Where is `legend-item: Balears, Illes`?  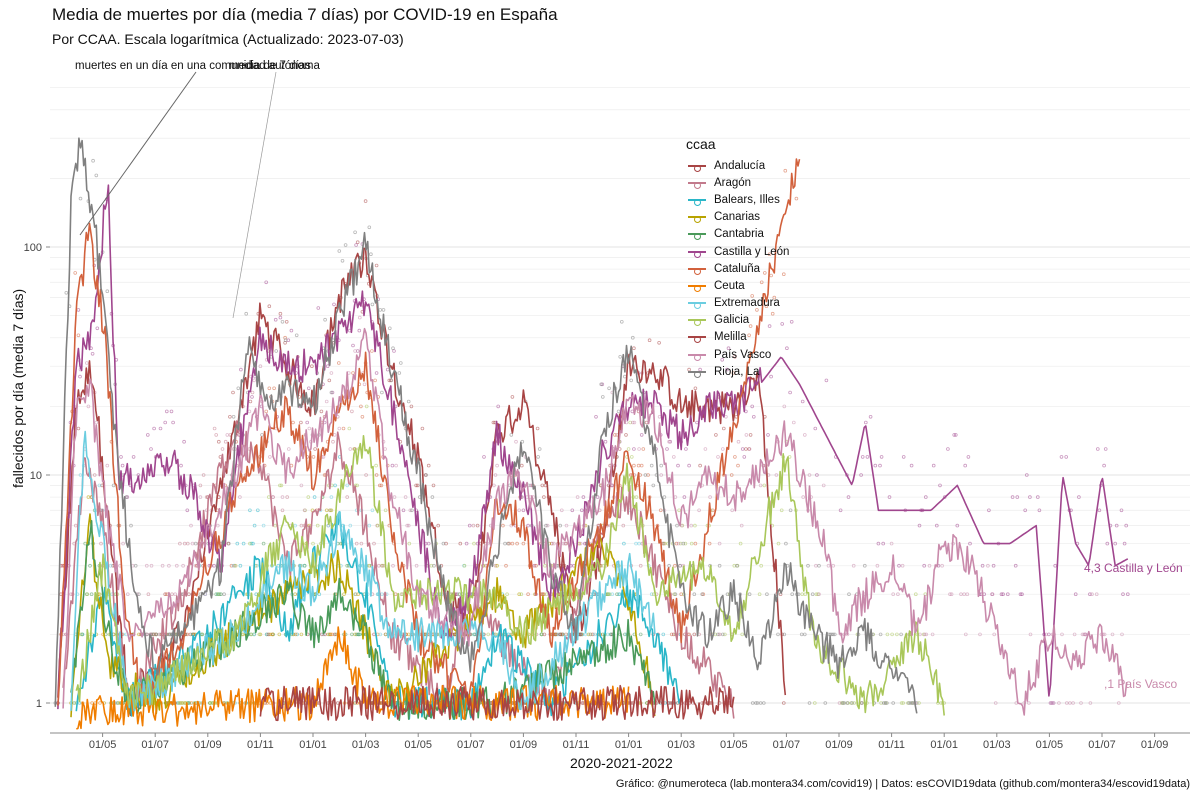
legend-item: Balears, Illes is located at coordinates (737, 199).